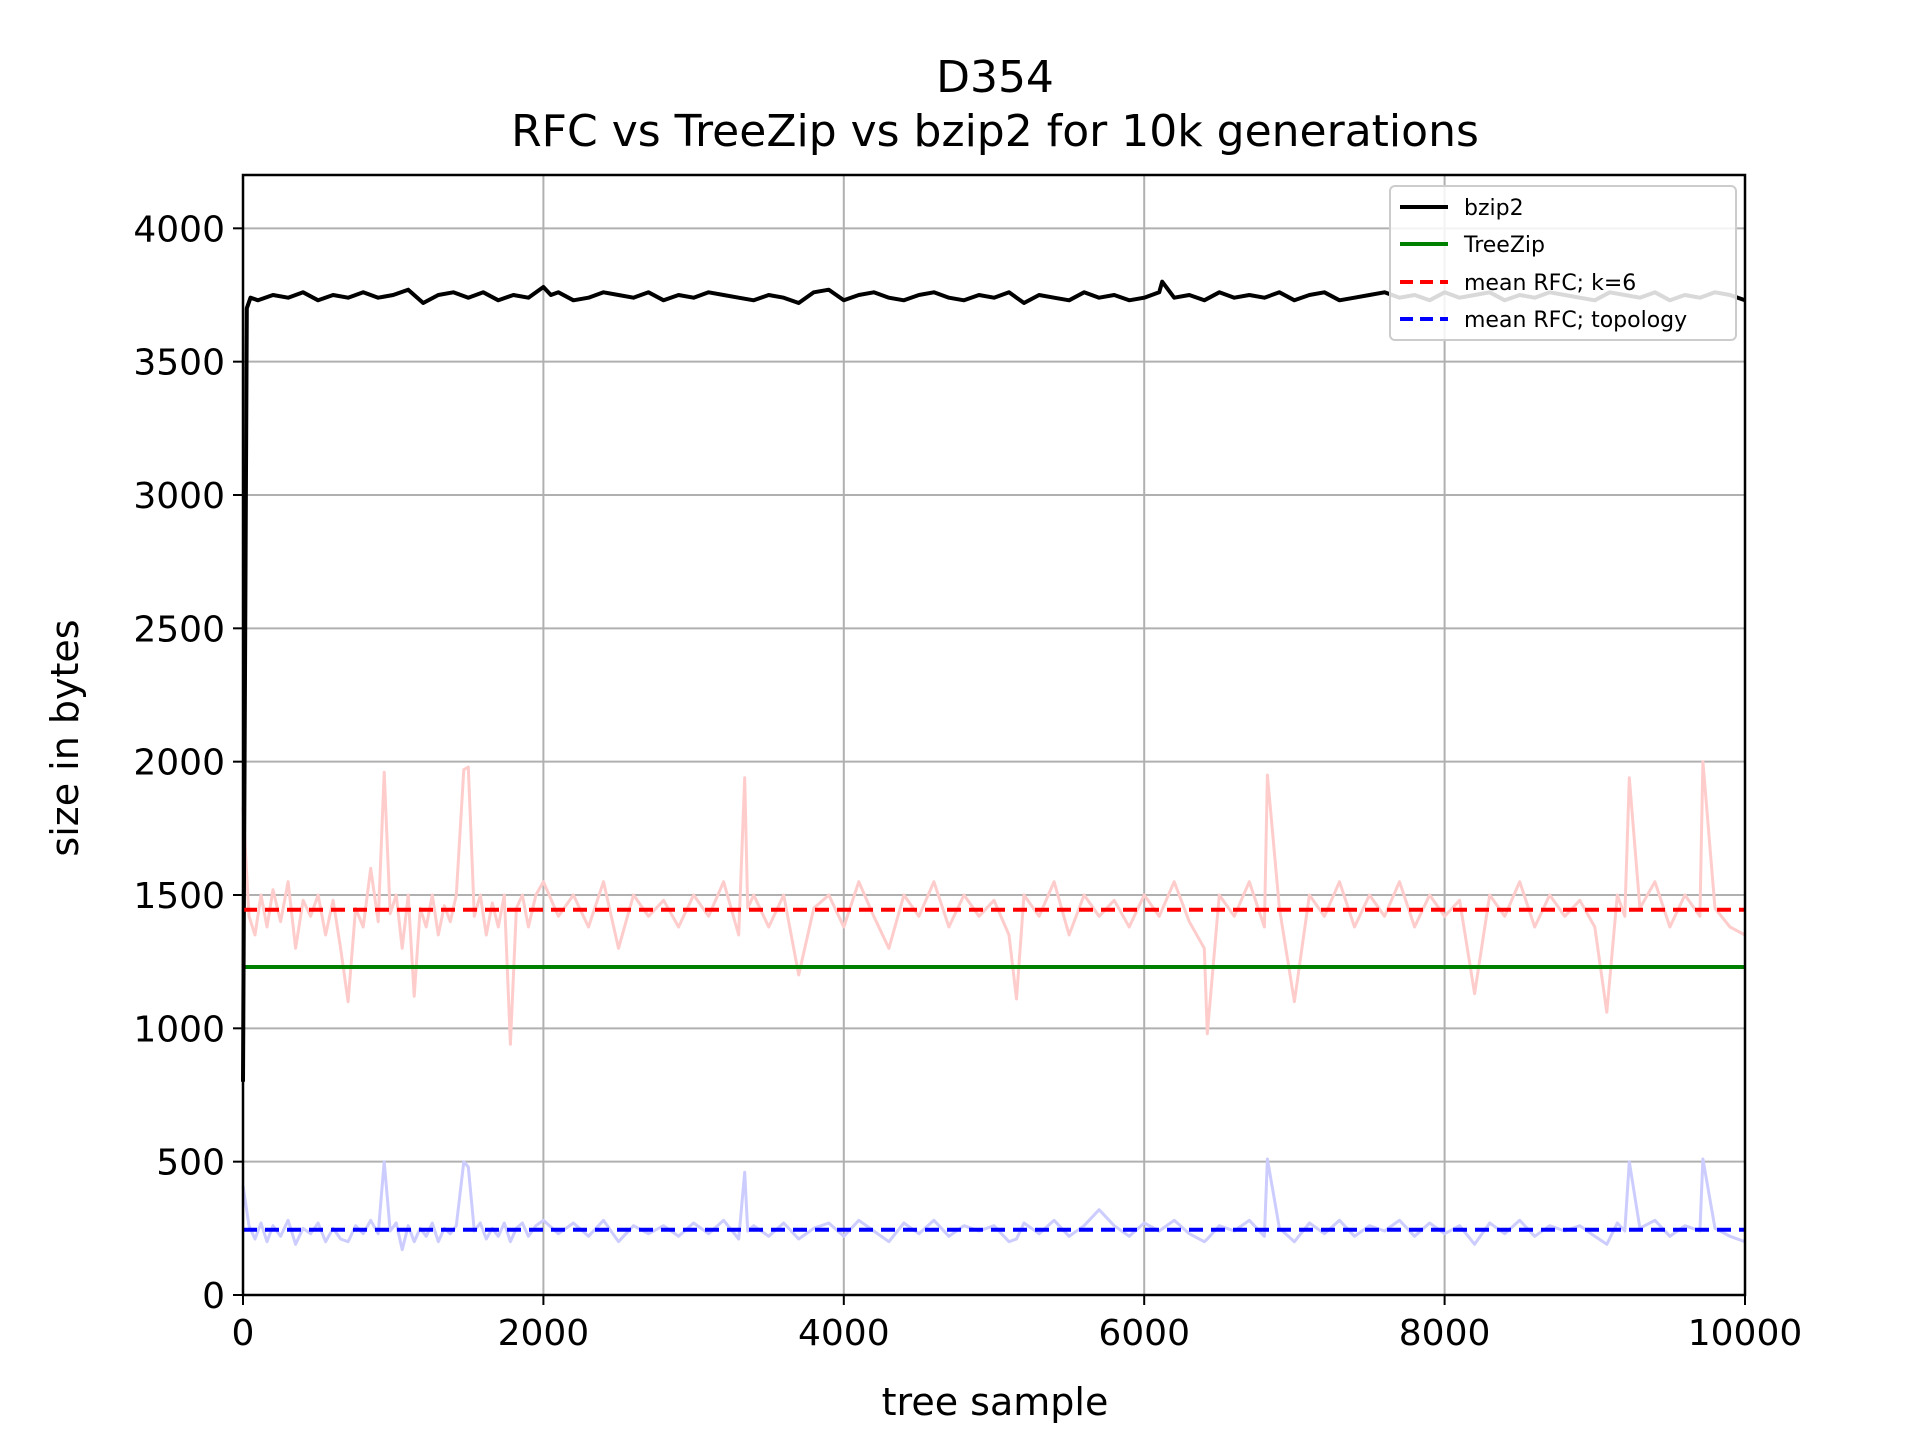 The image size is (1920, 1440). Describe the element at coordinates (1504, 245) in the screenshot. I see `legend-label-treezip: TreeZip` at that location.